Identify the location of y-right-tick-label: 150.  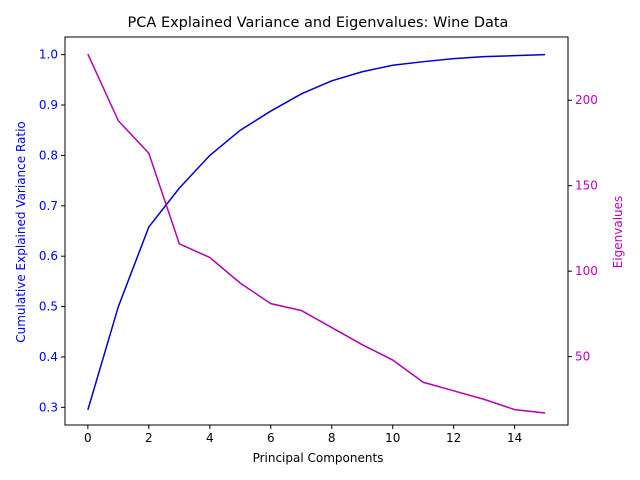
(586, 186).